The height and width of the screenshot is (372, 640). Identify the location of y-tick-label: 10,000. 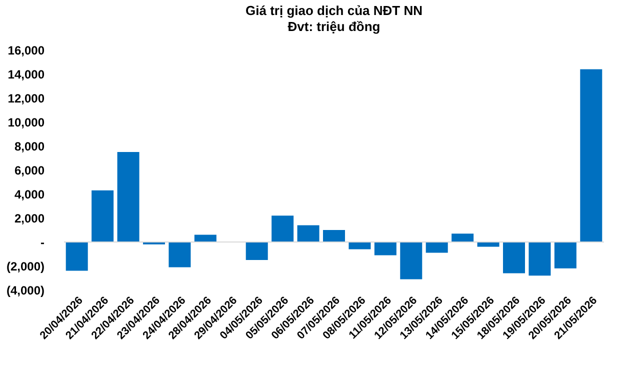
(26, 123).